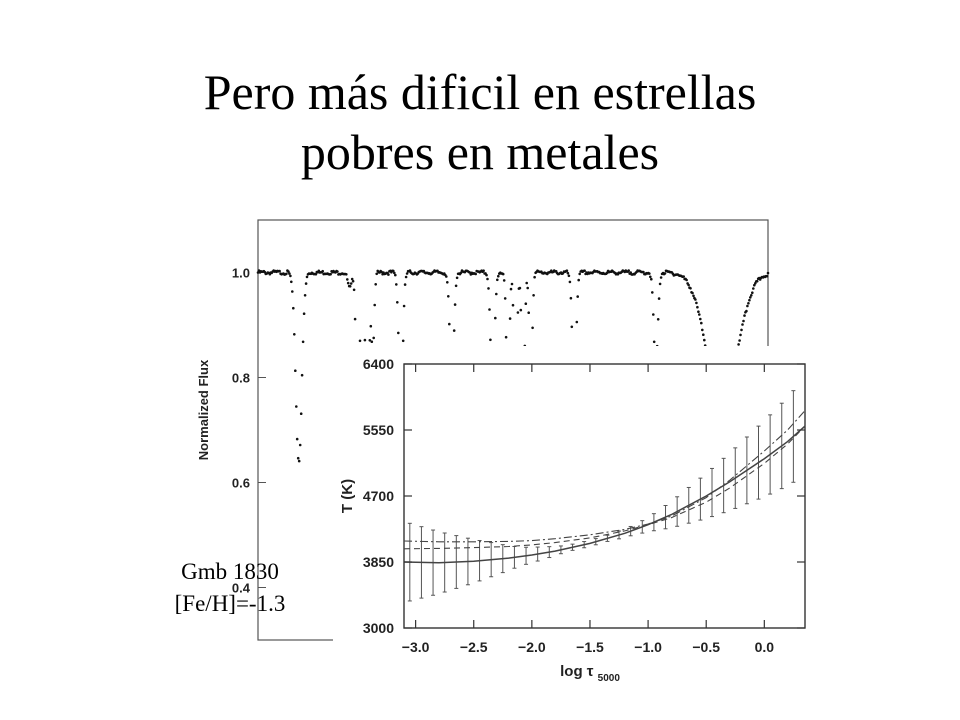 The width and height of the screenshot is (960, 720). Describe the element at coordinates (378, 496) in the screenshot. I see `temperature-y-tick-label: 4700` at that location.